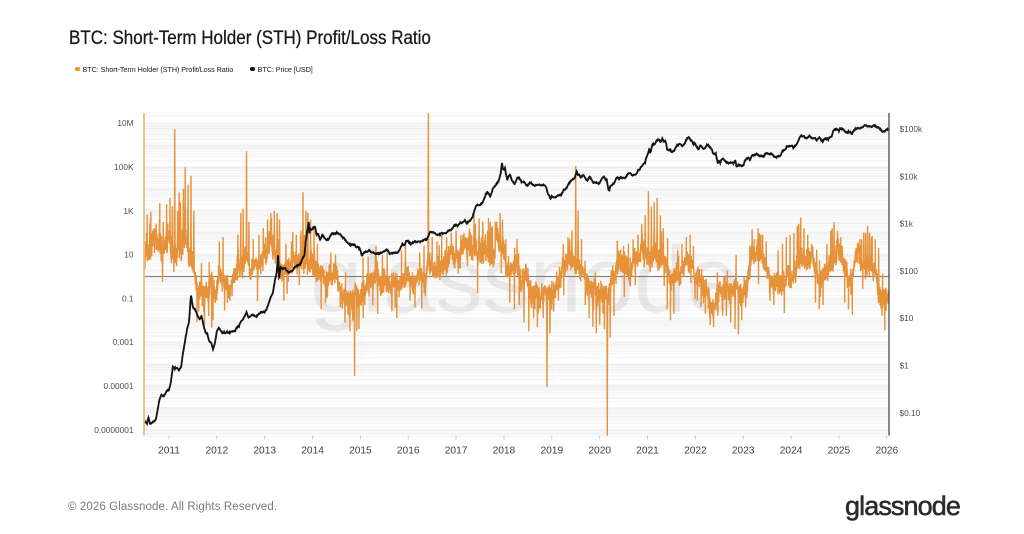 The image size is (1024, 534). What do you see at coordinates (128, 211) in the screenshot?
I see `svg-text: 1K` at bounding box center [128, 211].